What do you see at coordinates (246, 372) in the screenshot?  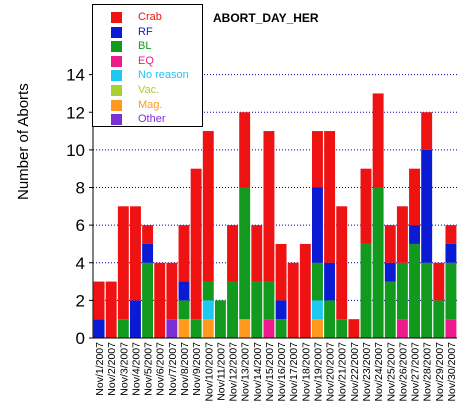 I see `x-tick-label: Nov/13/2007` at bounding box center [246, 372].